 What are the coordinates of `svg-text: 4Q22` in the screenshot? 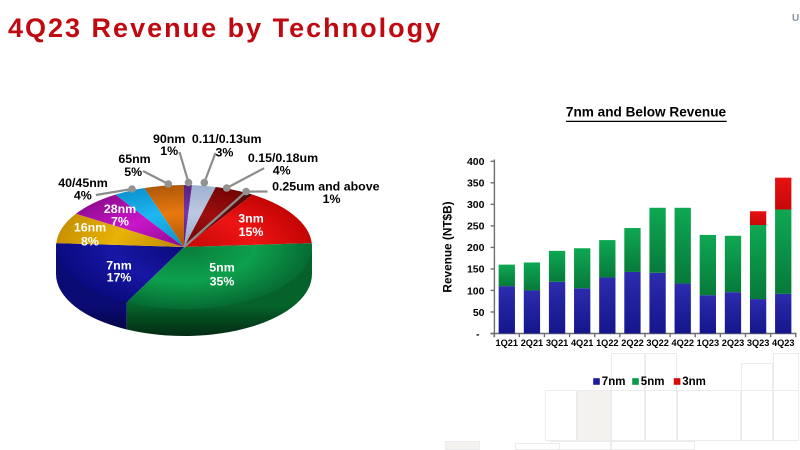 It's located at (682, 343).